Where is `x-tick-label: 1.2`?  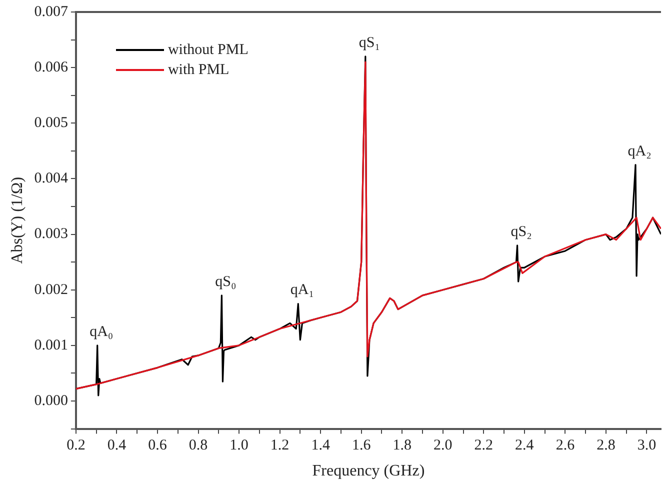 x-tick-label: 1.2 is located at coordinates (280, 446).